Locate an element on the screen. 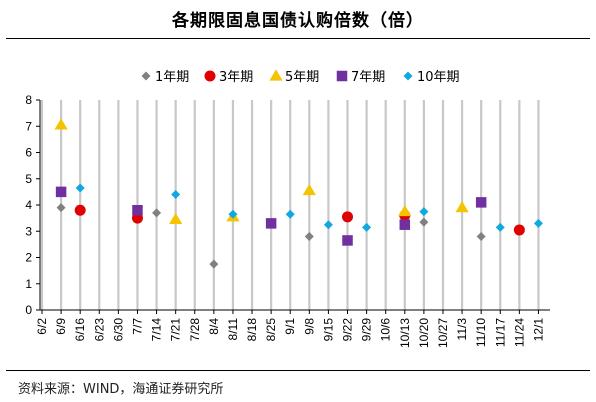  data-point-1年期-8/4 is located at coordinates (214, 264).